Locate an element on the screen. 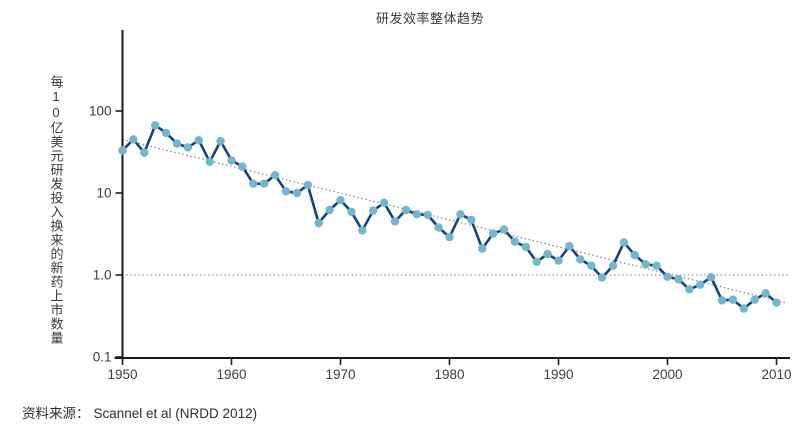 The width and height of the screenshot is (802, 443). chart-title: 研发效率整体趋势 is located at coordinates (429, 18).